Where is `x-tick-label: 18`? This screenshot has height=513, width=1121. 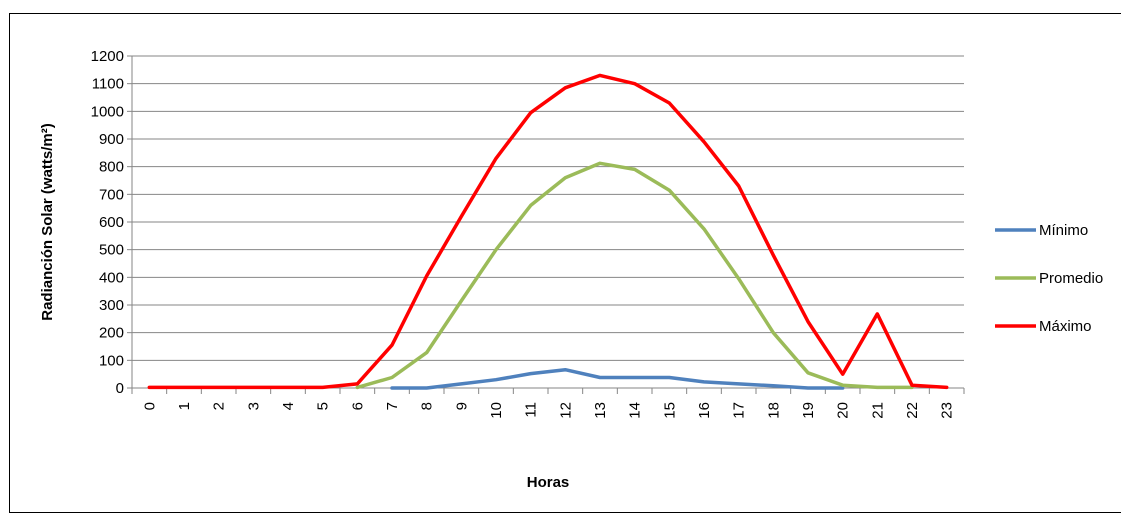
x-tick-label: 18 is located at coordinates (773, 410).